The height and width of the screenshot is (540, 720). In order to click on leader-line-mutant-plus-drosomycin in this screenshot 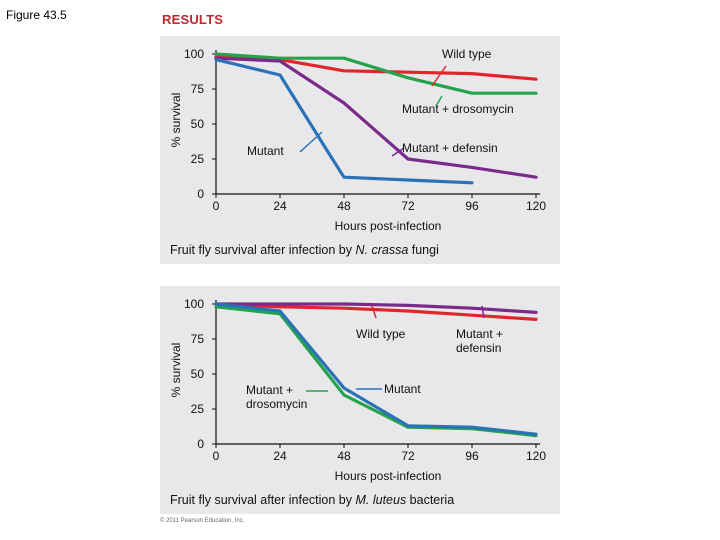, I will do `click(439, 101)`.